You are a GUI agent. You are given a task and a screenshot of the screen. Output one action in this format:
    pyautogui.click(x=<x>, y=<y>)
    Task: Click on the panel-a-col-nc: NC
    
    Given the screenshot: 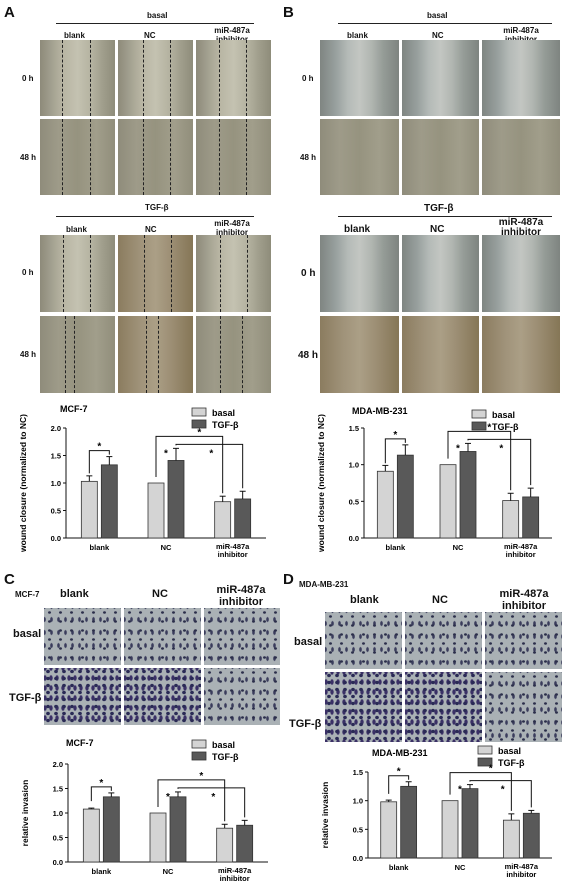 What is the action you would take?
    pyautogui.click(x=150, y=35)
    